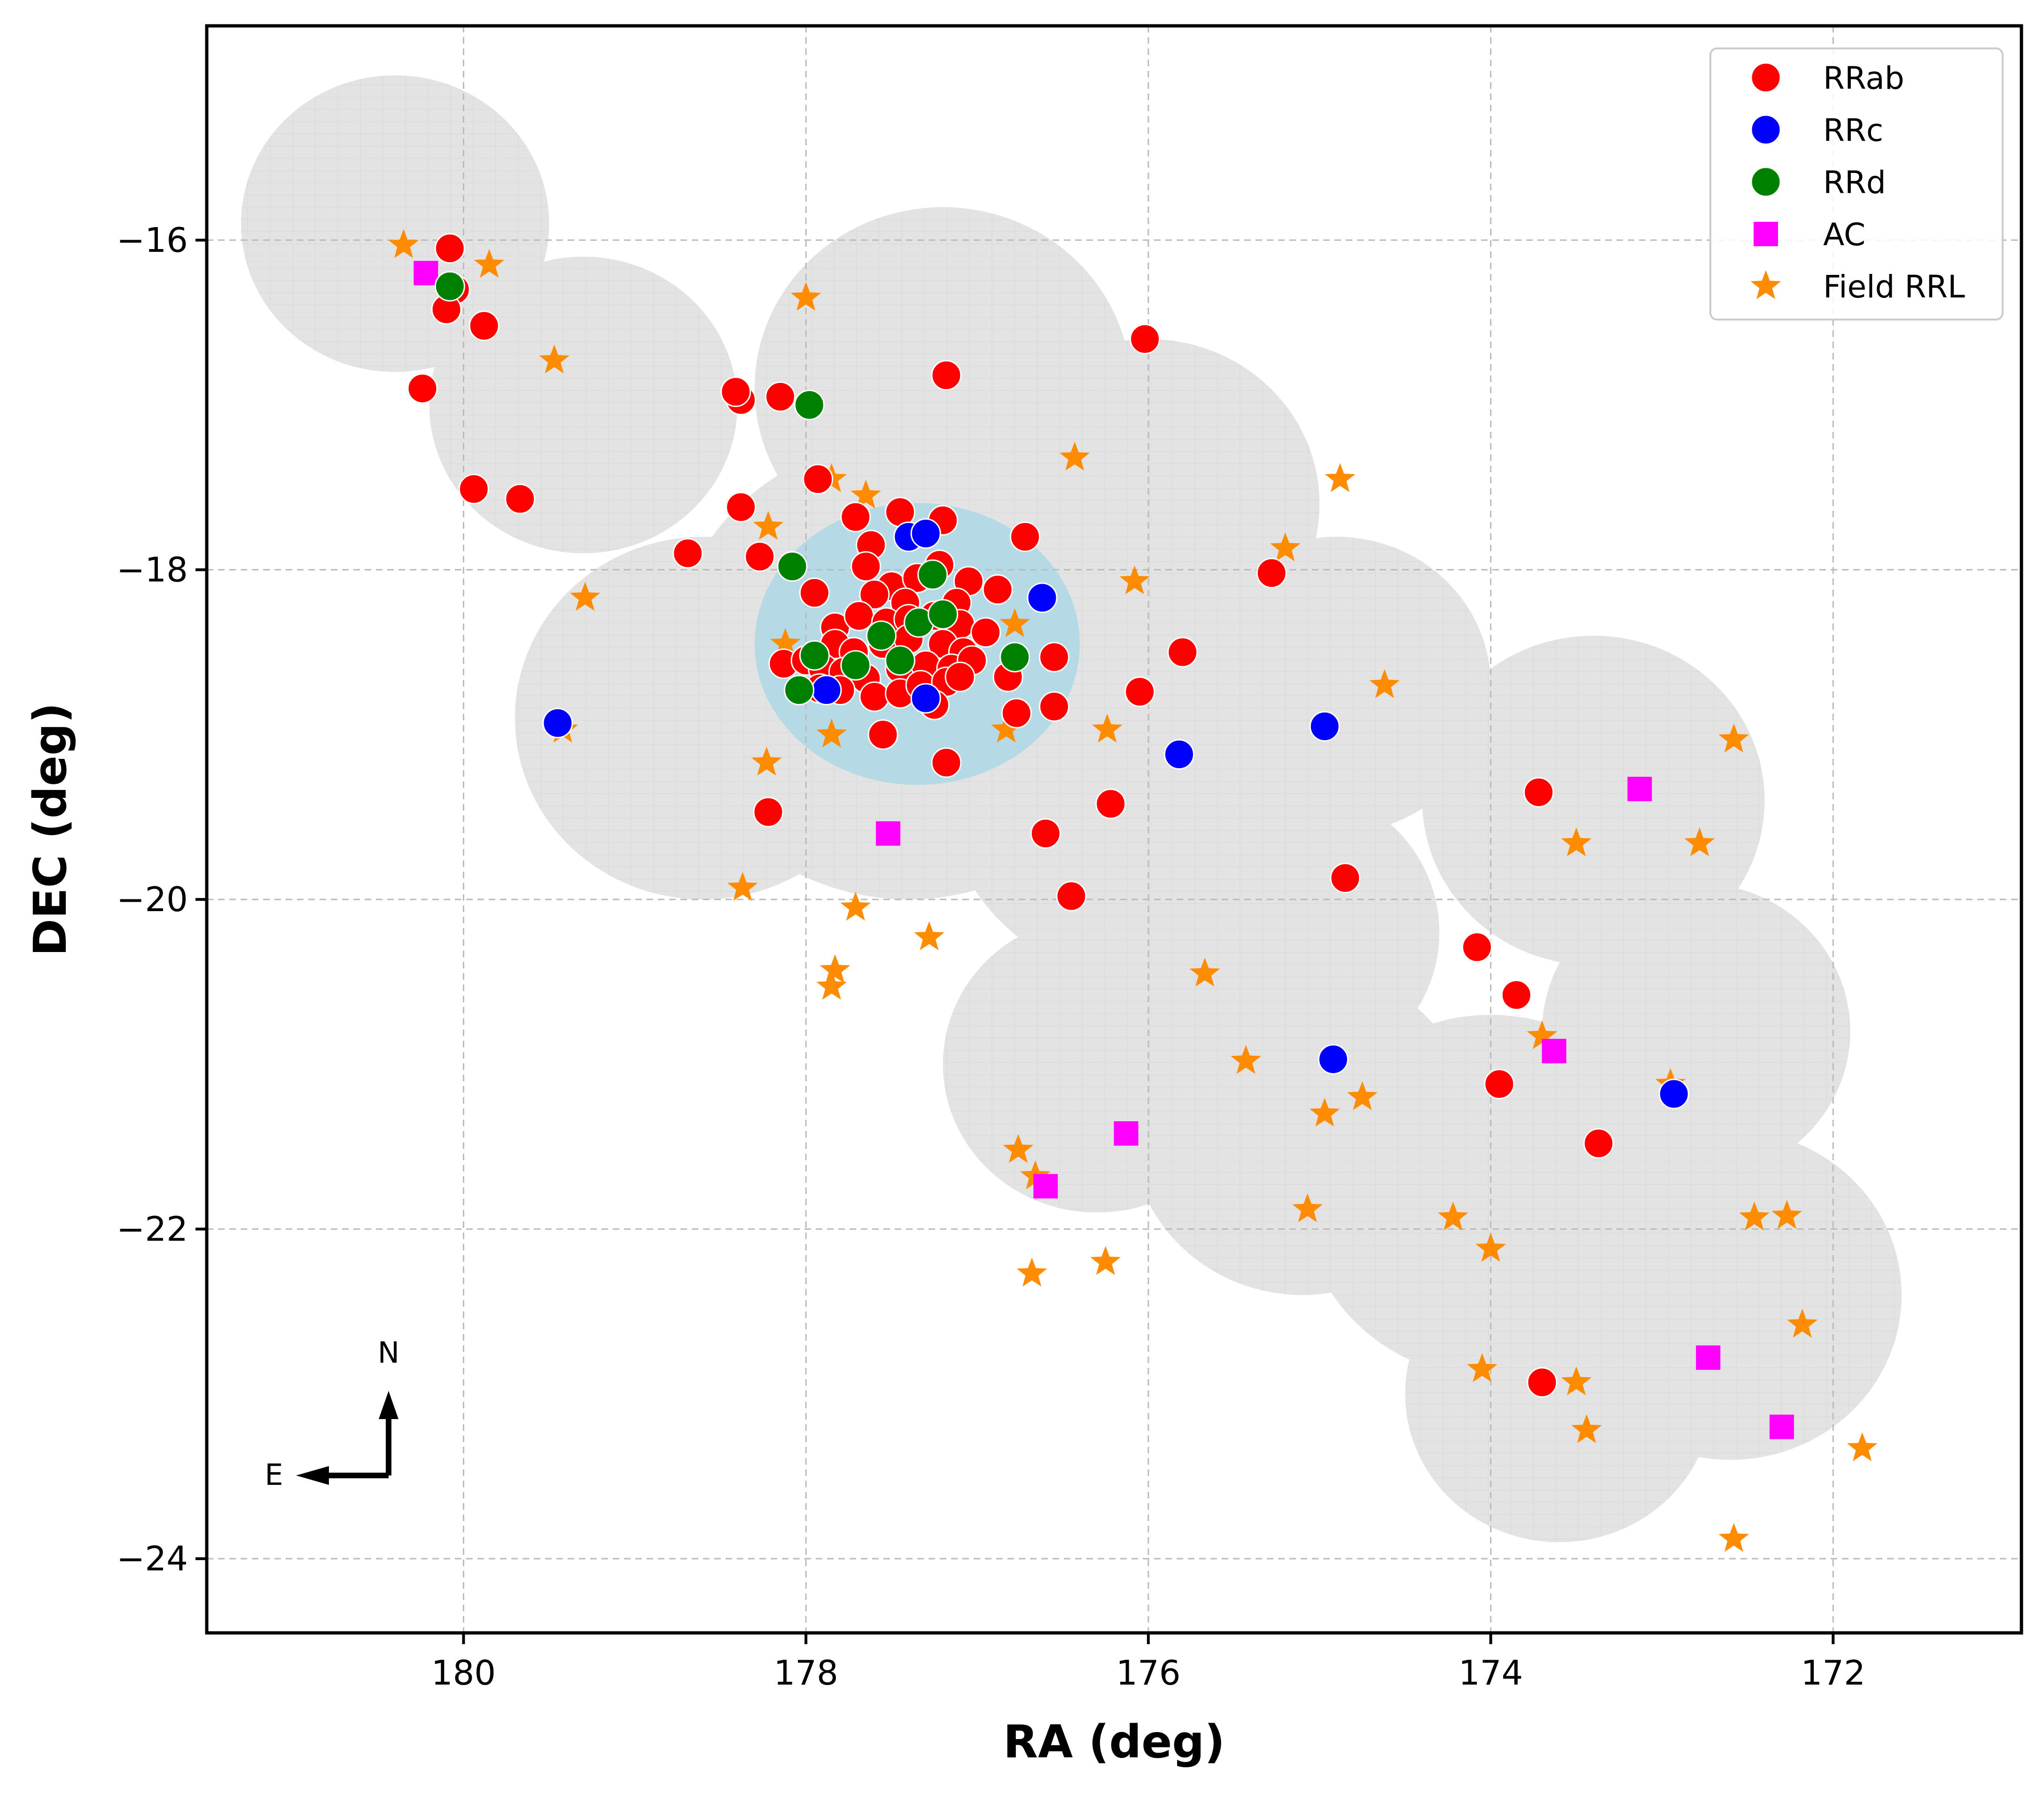  Describe the element at coordinates (1148, 1673) in the screenshot. I see `x-tick-label: 176` at that location.